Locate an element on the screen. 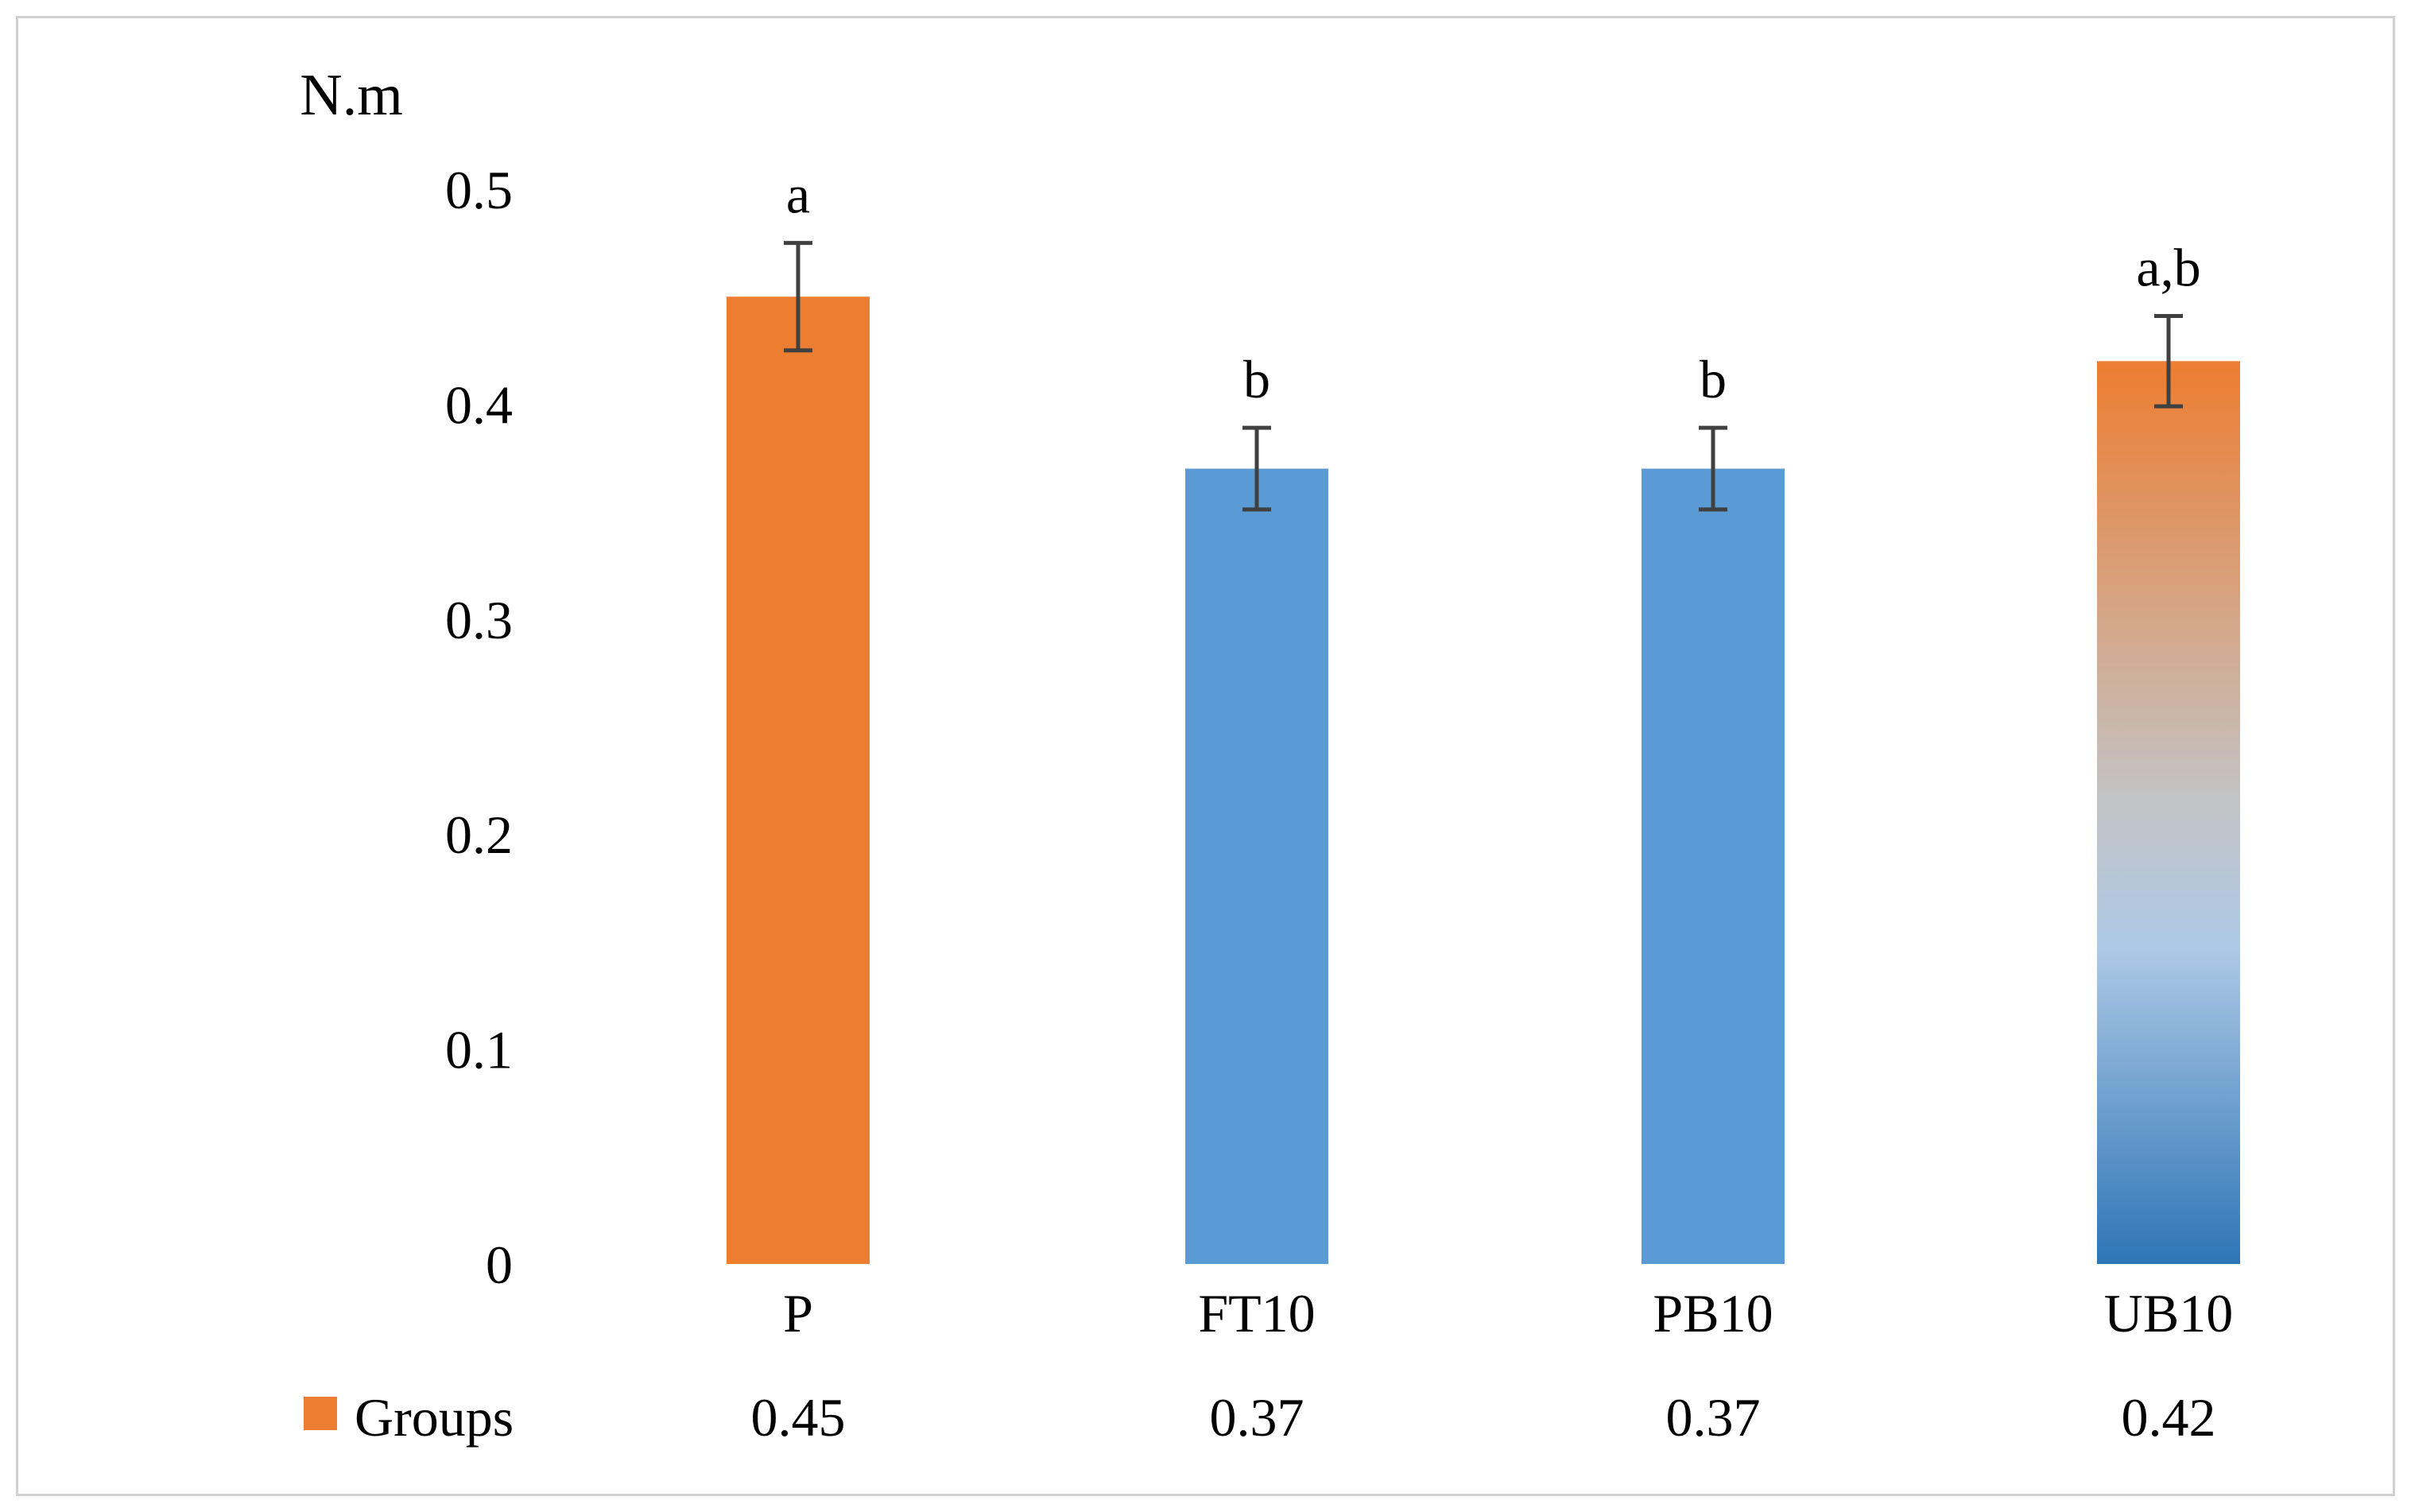 This screenshot has width=2411, height=1512. error-bars is located at coordinates (1483, 376).